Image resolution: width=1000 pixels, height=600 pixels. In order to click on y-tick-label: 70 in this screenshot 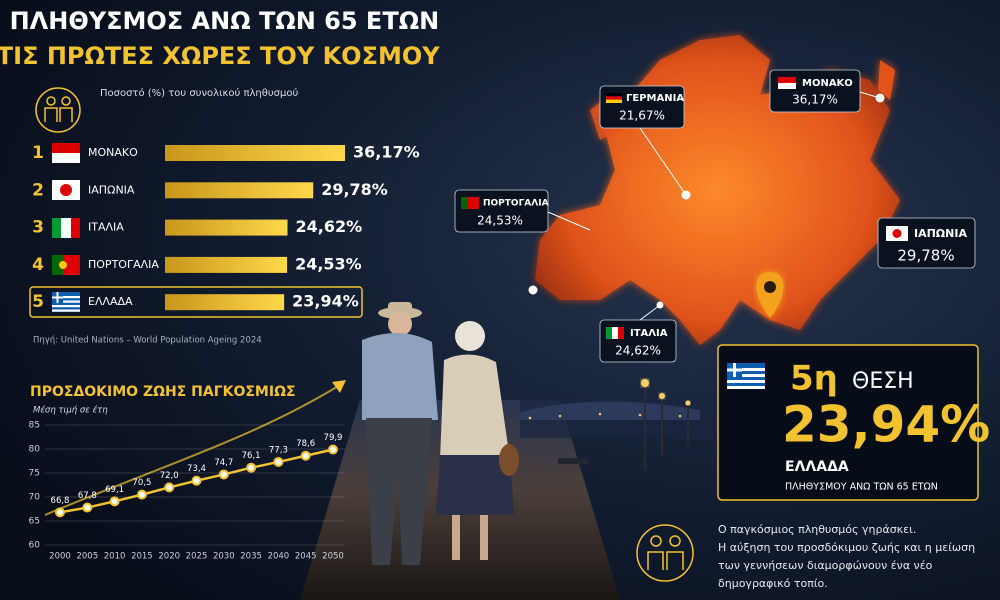, I will do `click(35, 498)`.